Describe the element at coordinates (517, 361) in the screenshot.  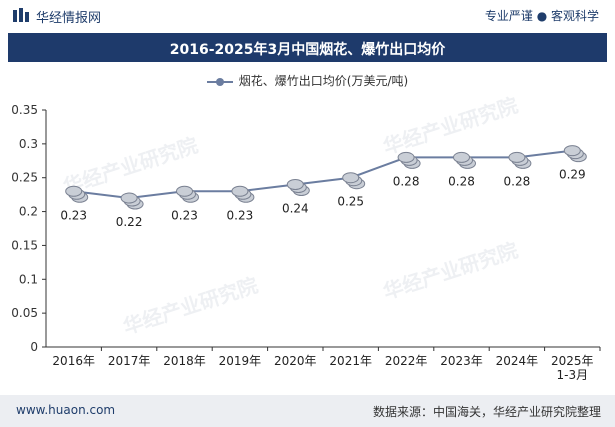
I see `x-tick-label: 2024年` at that location.